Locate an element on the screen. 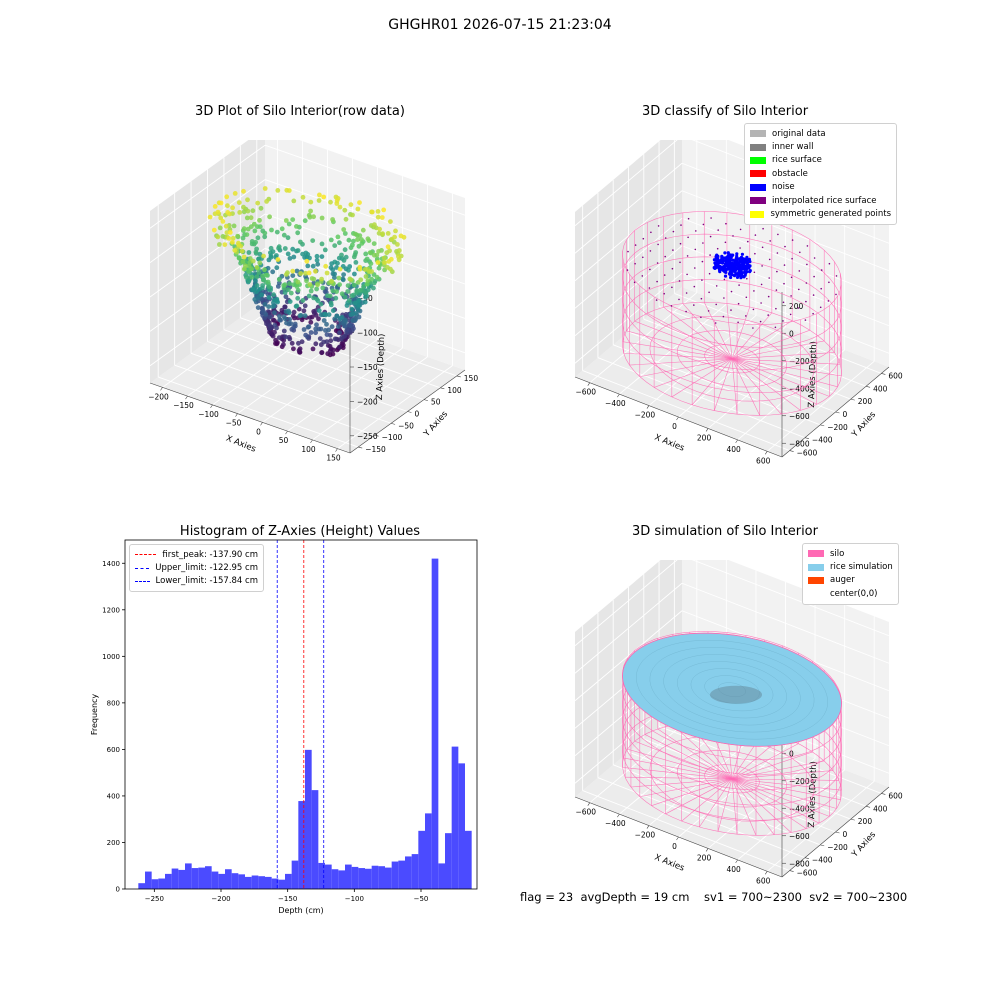 The image size is (1000, 1000). z-tick-label: 0 is located at coordinates (791, 753).